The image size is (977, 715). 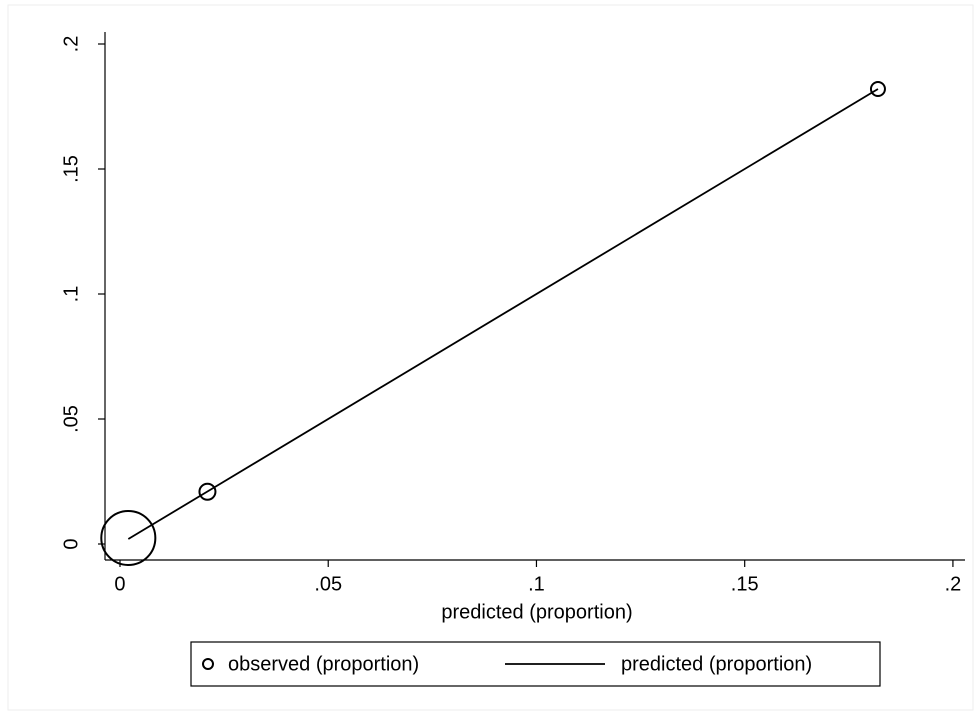 What do you see at coordinates (536, 584) in the screenshot?
I see `x-tick-label: .1` at bounding box center [536, 584].